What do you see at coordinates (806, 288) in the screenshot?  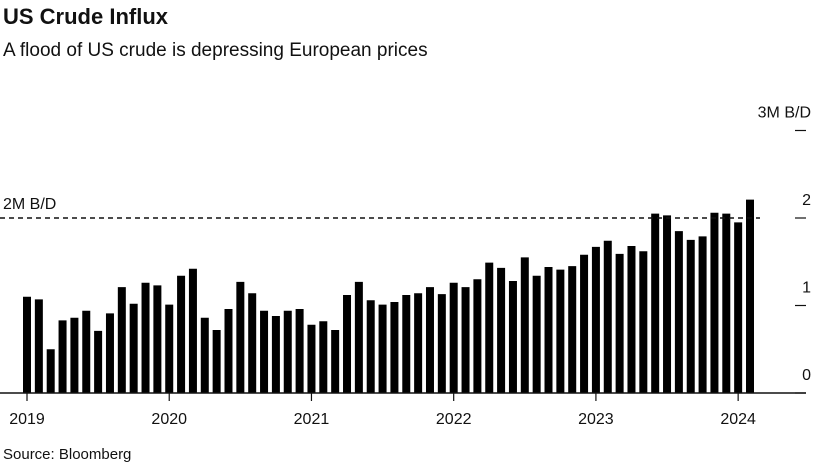 I see `y-tick-label: 1` at bounding box center [806, 288].